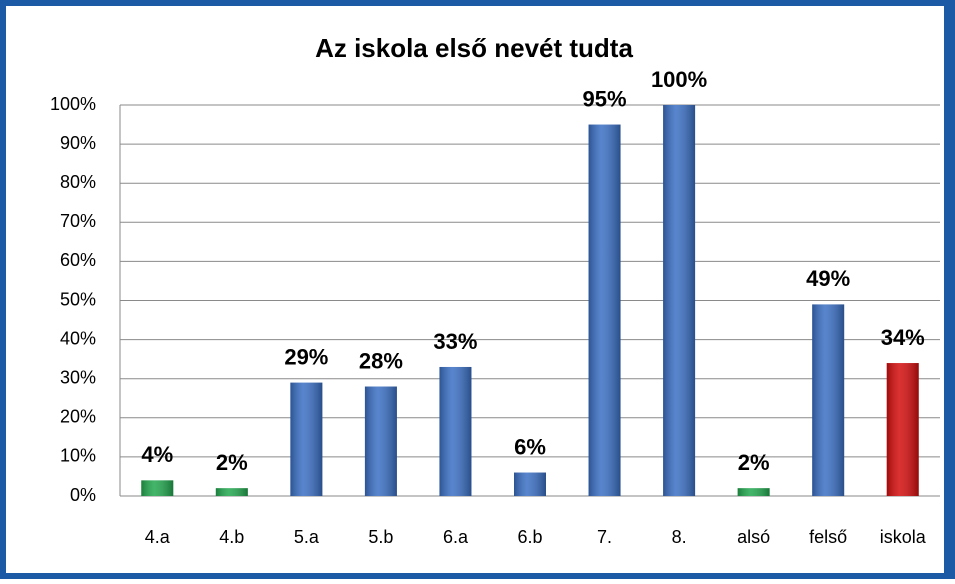 This screenshot has height=584, width=955. What do you see at coordinates (605, 98) in the screenshot?
I see `data-label: 95%` at bounding box center [605, 98].